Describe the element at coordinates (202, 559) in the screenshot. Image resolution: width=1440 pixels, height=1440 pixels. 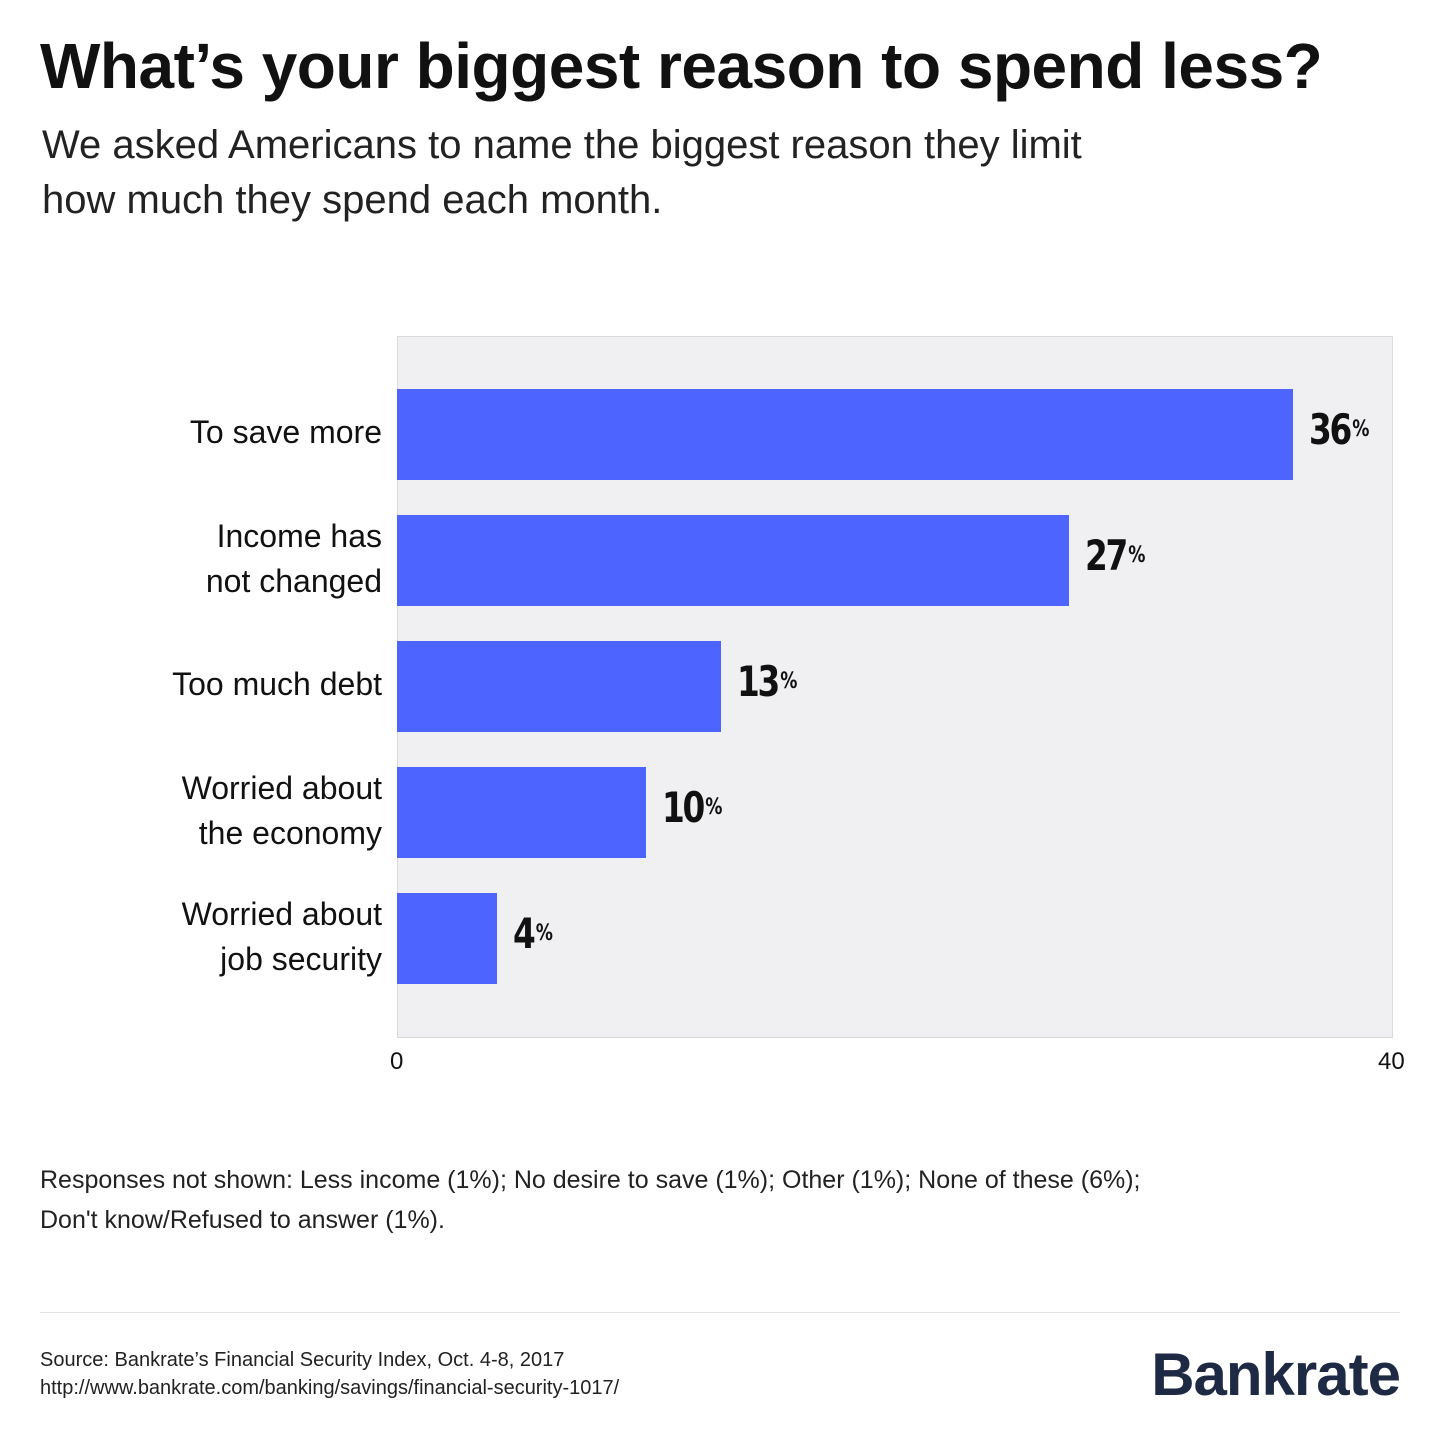
I see `category-label: Income has not changed` at that location.